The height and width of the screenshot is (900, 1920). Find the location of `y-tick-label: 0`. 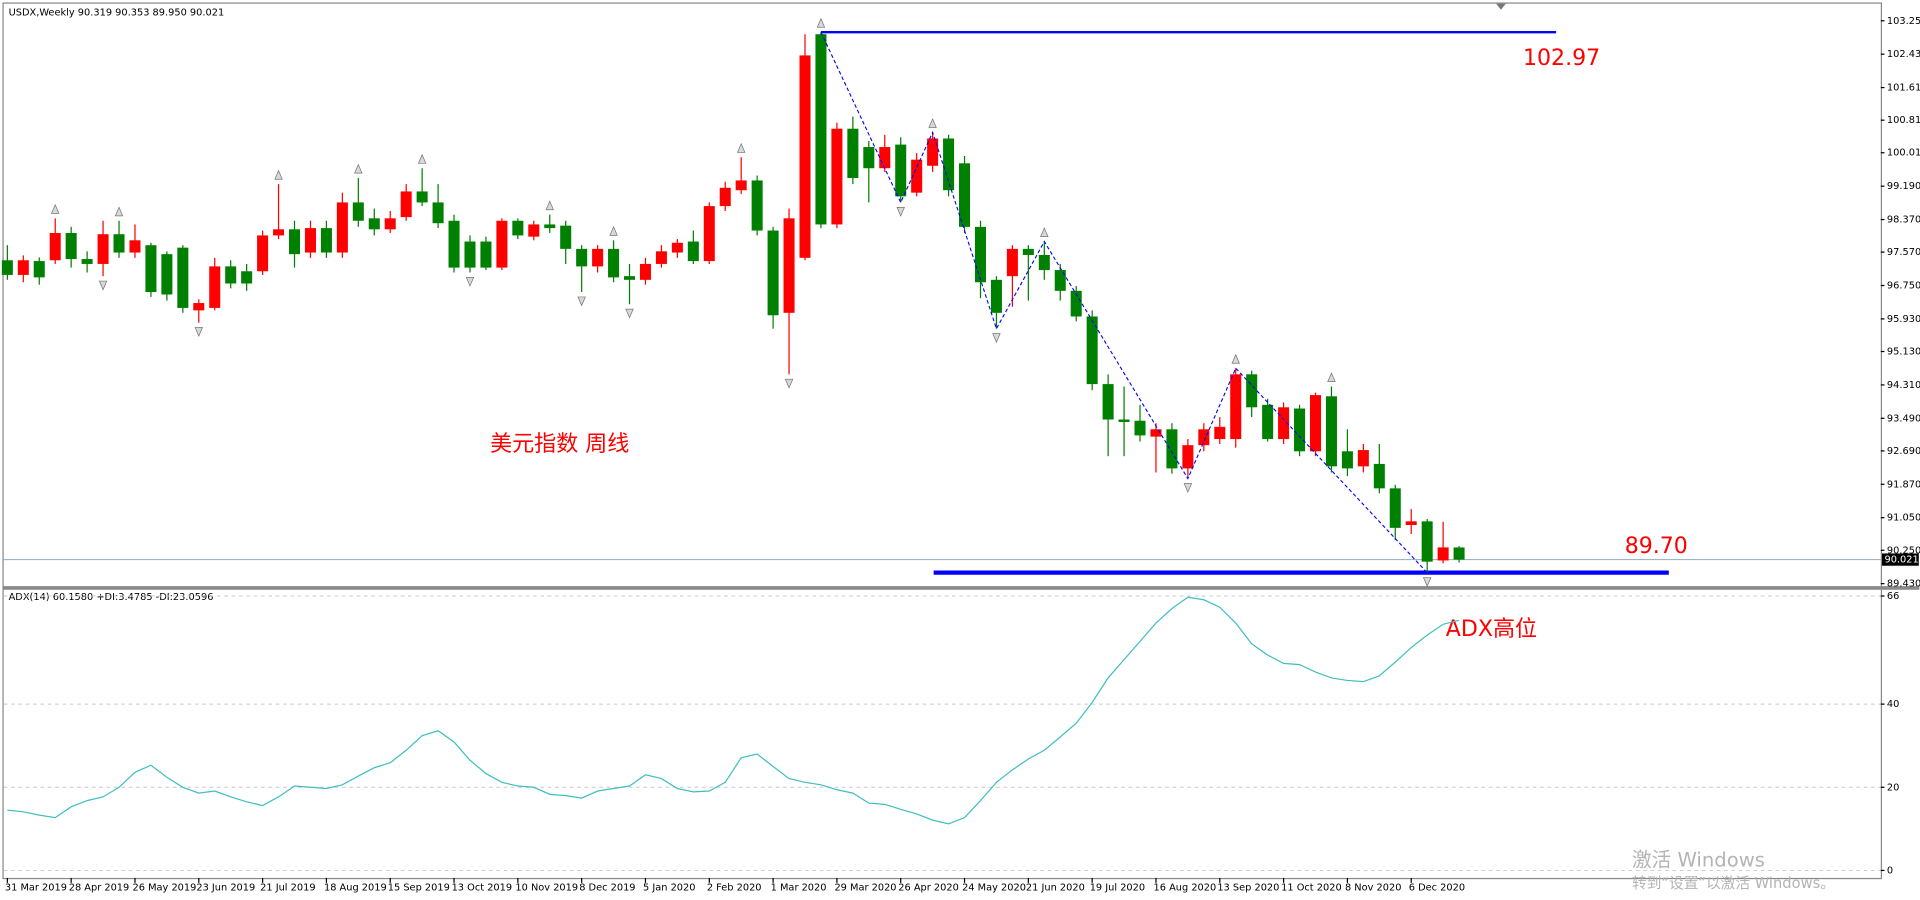

y-tick-label: 0 is located at coordinates (1890, 870).